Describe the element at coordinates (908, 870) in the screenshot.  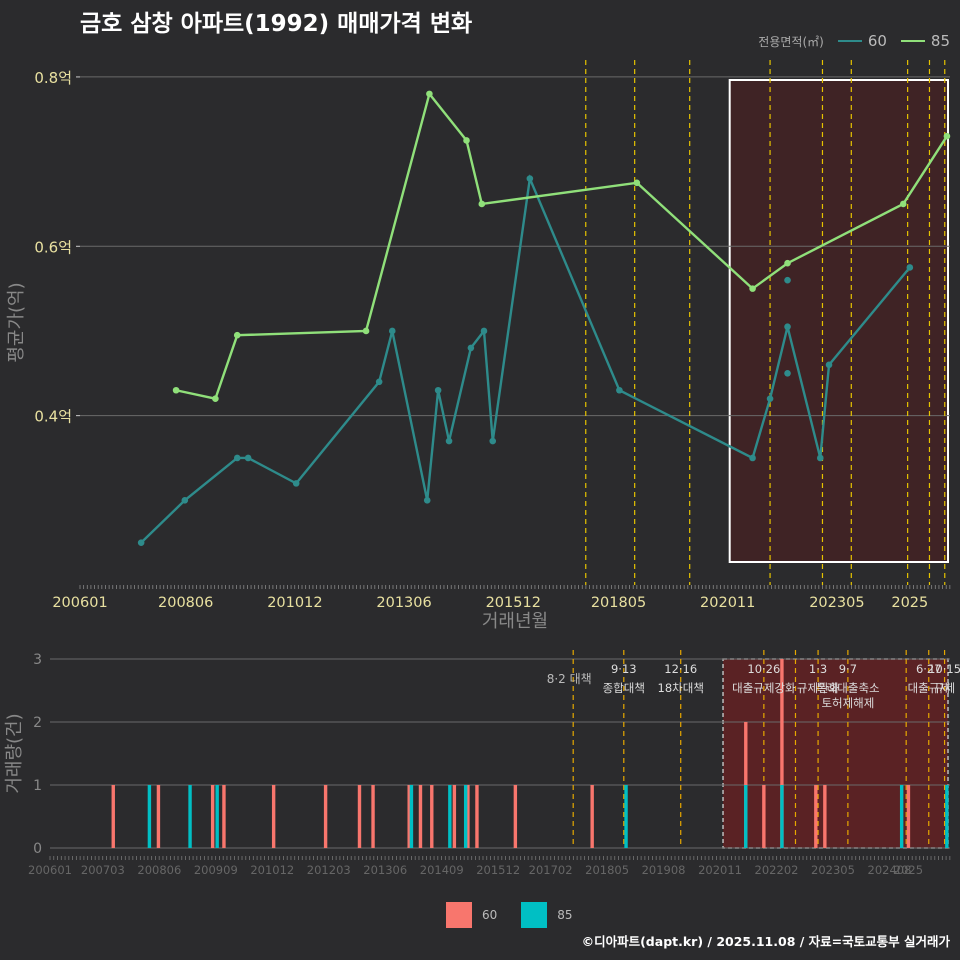
I see `x-tick-label: 2025` at that location.